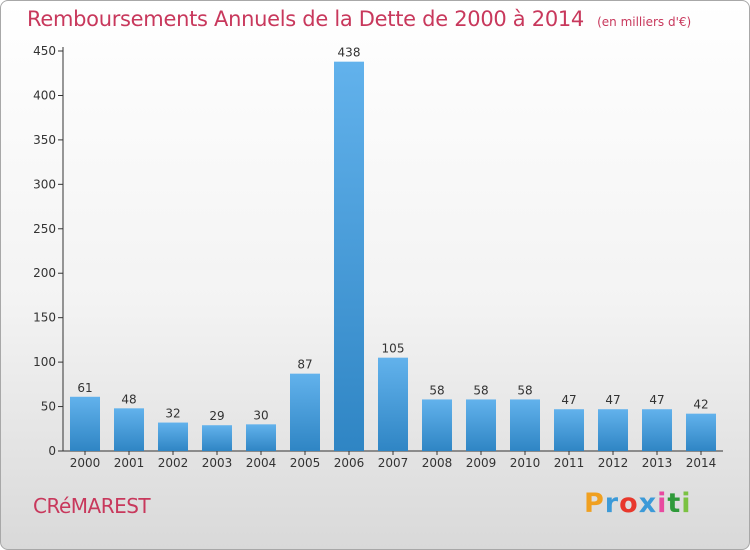 The height and width of the screenshot is (550, 750). I want to click on x-tick-label: 2004, so click(261, 463).